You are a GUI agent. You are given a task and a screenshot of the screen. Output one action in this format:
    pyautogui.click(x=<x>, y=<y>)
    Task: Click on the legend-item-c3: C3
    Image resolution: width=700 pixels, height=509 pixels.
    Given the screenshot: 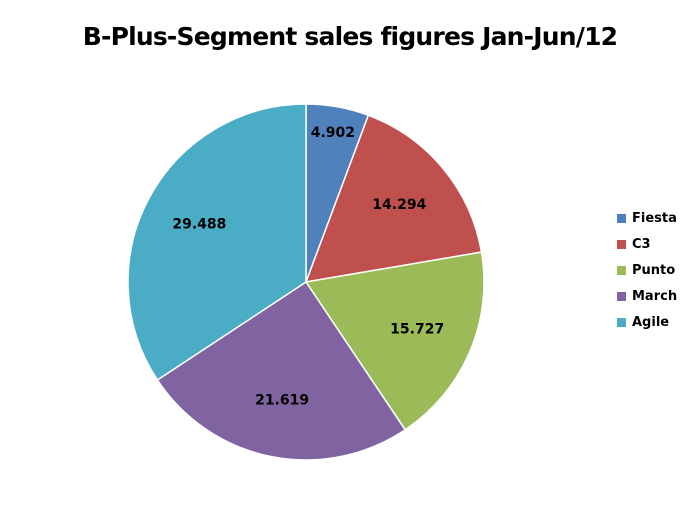 What is the action you would take?
    pyautogui.click(x=647, y=244)
    